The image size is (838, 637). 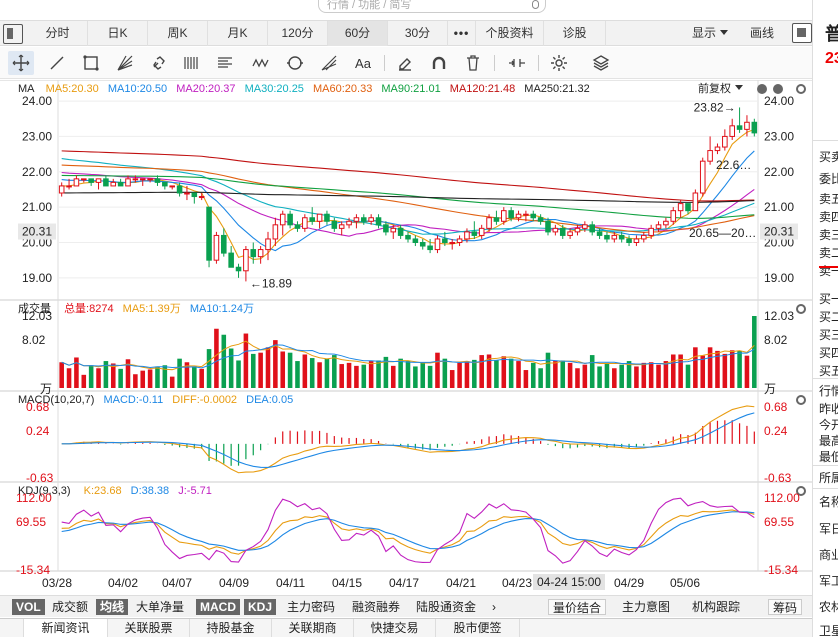 What do you see at coordinates (57, 63) in the screenshot?
I see `line-icon` at bounding box center [57, 63].